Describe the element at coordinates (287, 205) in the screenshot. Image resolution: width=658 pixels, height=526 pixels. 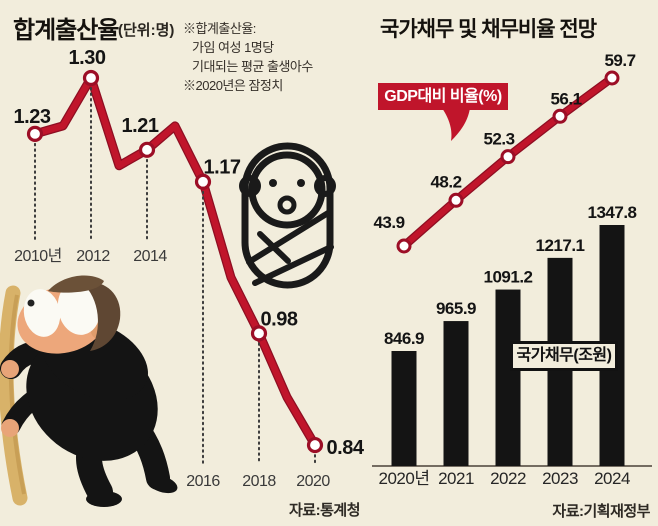
I see `baby-mouth` at that location.